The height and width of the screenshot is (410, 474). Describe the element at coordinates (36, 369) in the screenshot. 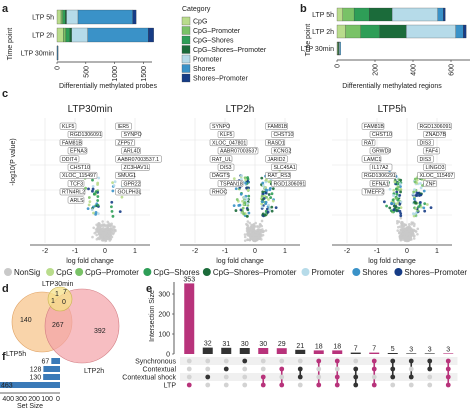

I see `set-size-value-label: 128` at that location.